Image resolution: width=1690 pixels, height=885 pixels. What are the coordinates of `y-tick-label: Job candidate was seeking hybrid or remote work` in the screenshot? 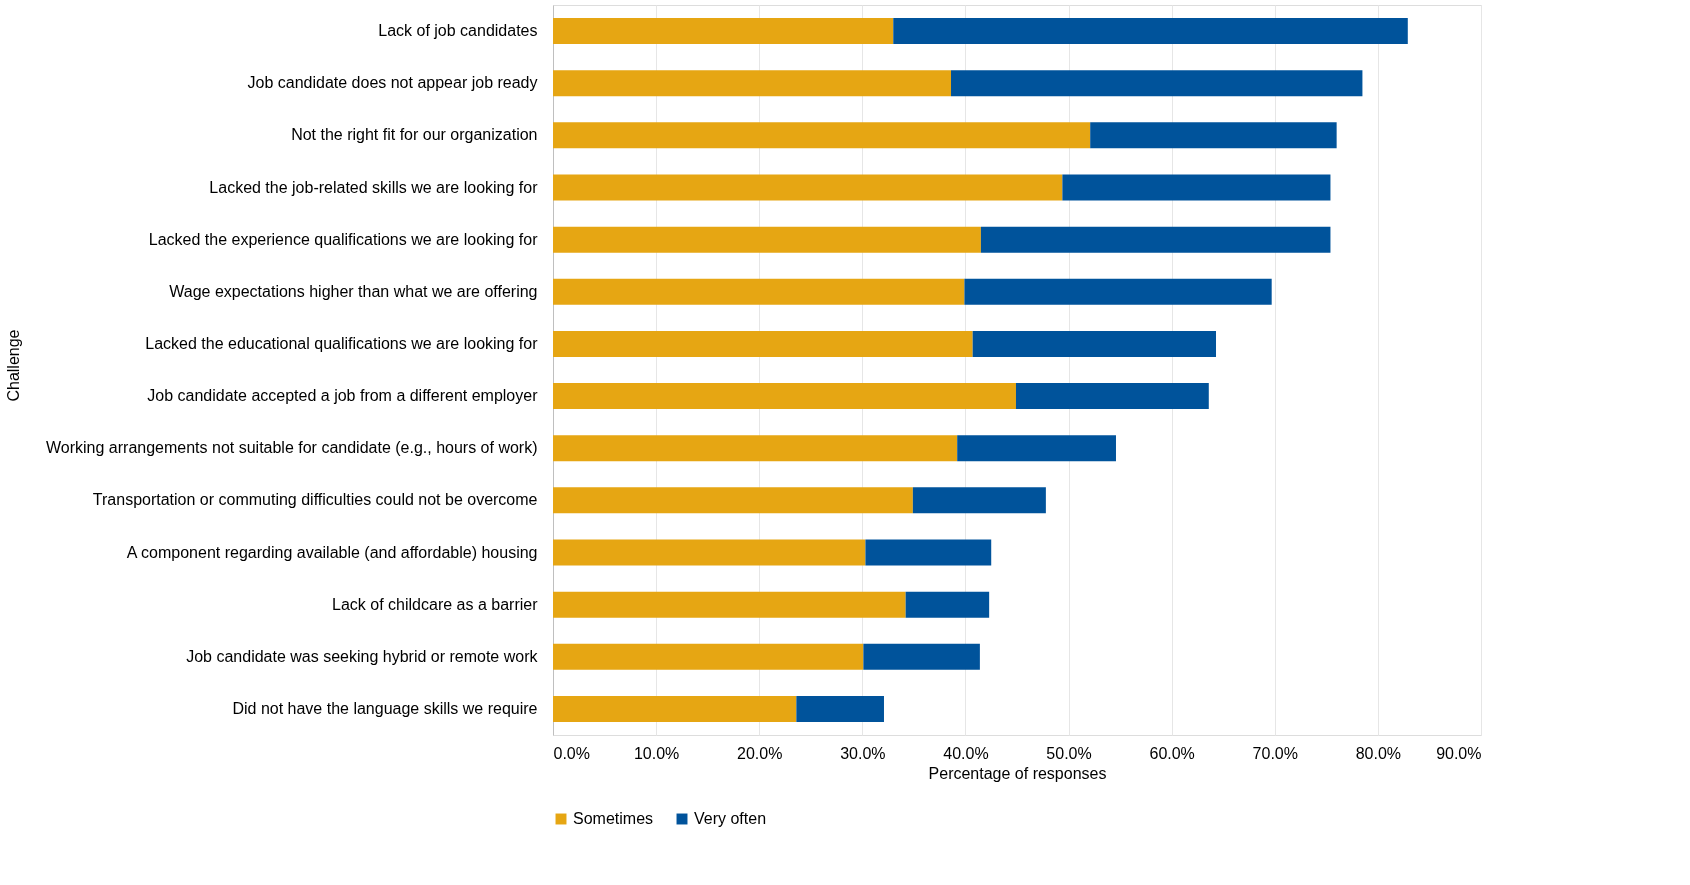 It's located at (362, 656).